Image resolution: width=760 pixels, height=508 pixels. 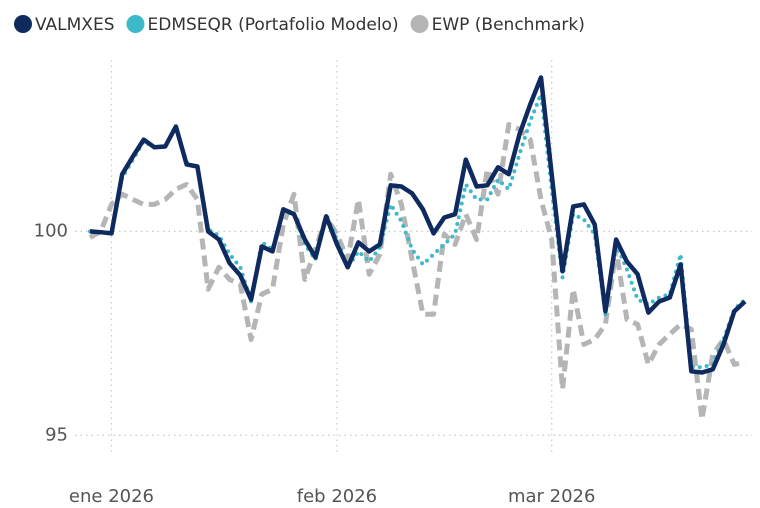 I want to click on x-tick-label: mar 2026, so click(x=552, y=496).